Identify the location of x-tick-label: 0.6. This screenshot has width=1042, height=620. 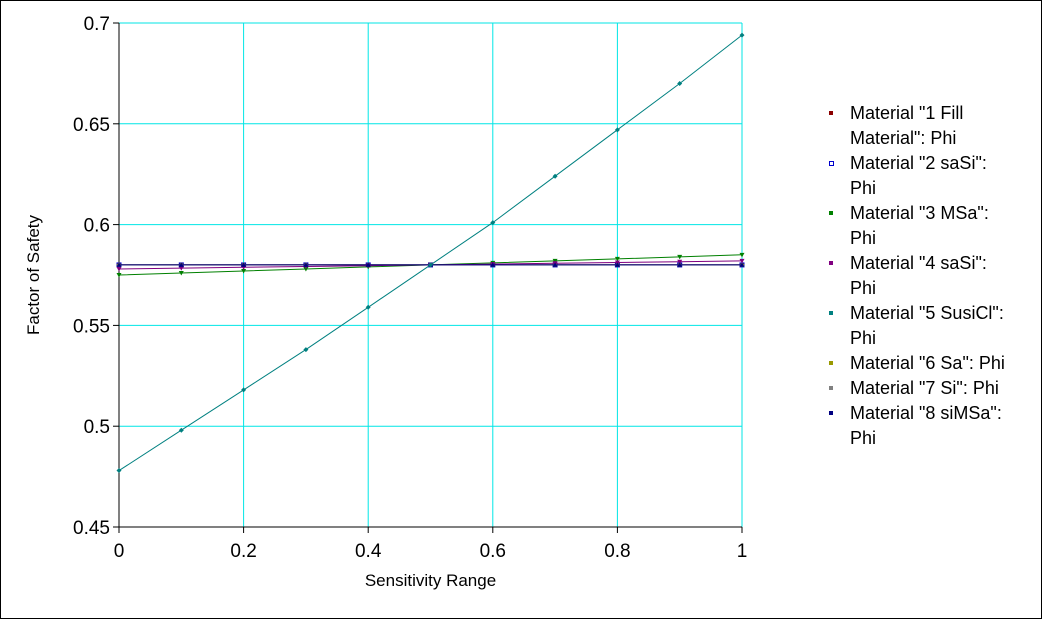
(493, 551).